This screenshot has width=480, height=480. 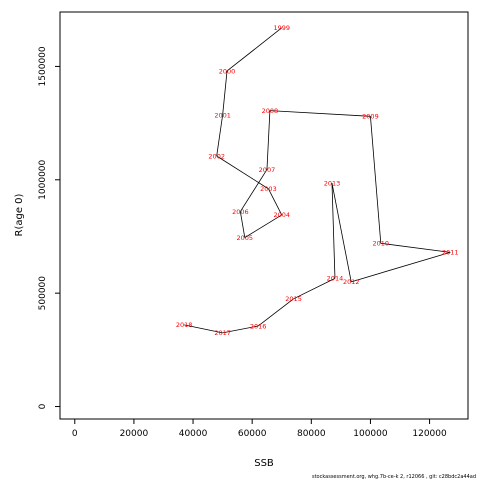 What do you see at coordinates (43, 293) in the screenshot?
I see `y-tick-label: 500000` at bounding box center [43, 293].